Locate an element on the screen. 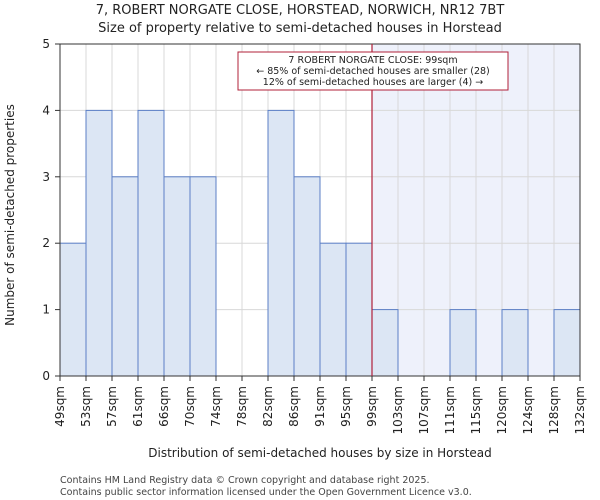 This screenshot has height=500, width=600. y-tick-label: 0 is located at coordinates (46, 376).